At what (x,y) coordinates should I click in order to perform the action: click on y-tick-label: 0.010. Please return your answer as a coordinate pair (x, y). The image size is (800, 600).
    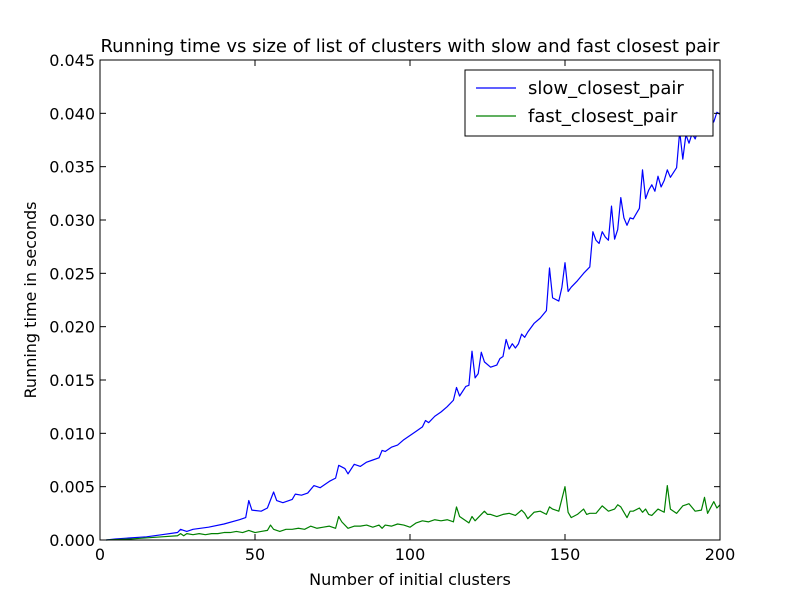
    Looking at the image, I should click on (72, 433).